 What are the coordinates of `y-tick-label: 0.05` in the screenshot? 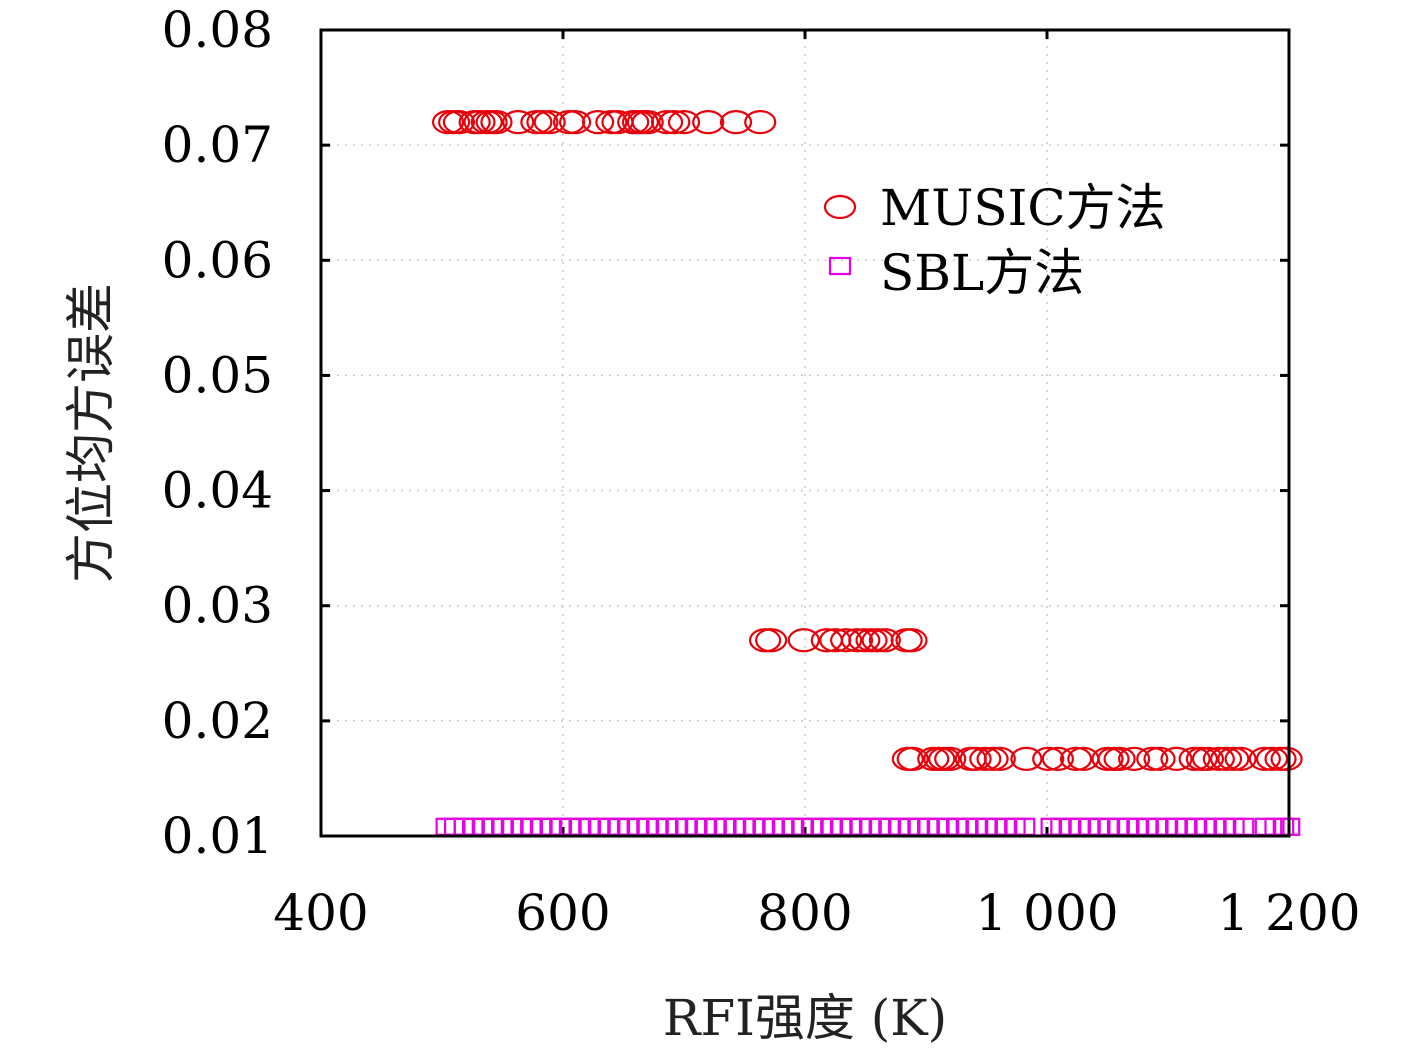 It's located at (217, 375).